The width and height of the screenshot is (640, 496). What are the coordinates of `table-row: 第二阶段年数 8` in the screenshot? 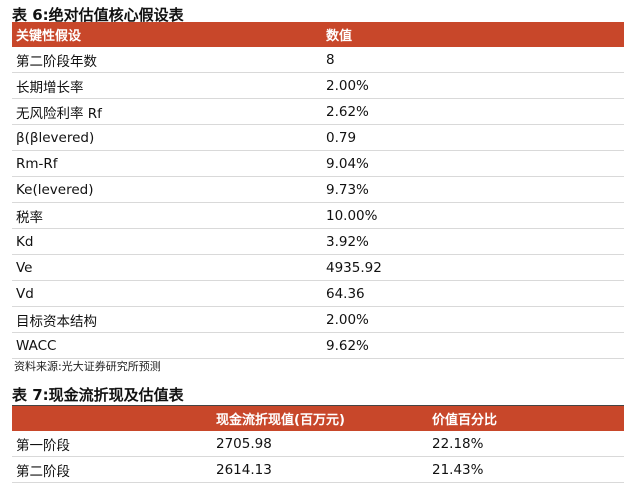 It's located at (318, 60).